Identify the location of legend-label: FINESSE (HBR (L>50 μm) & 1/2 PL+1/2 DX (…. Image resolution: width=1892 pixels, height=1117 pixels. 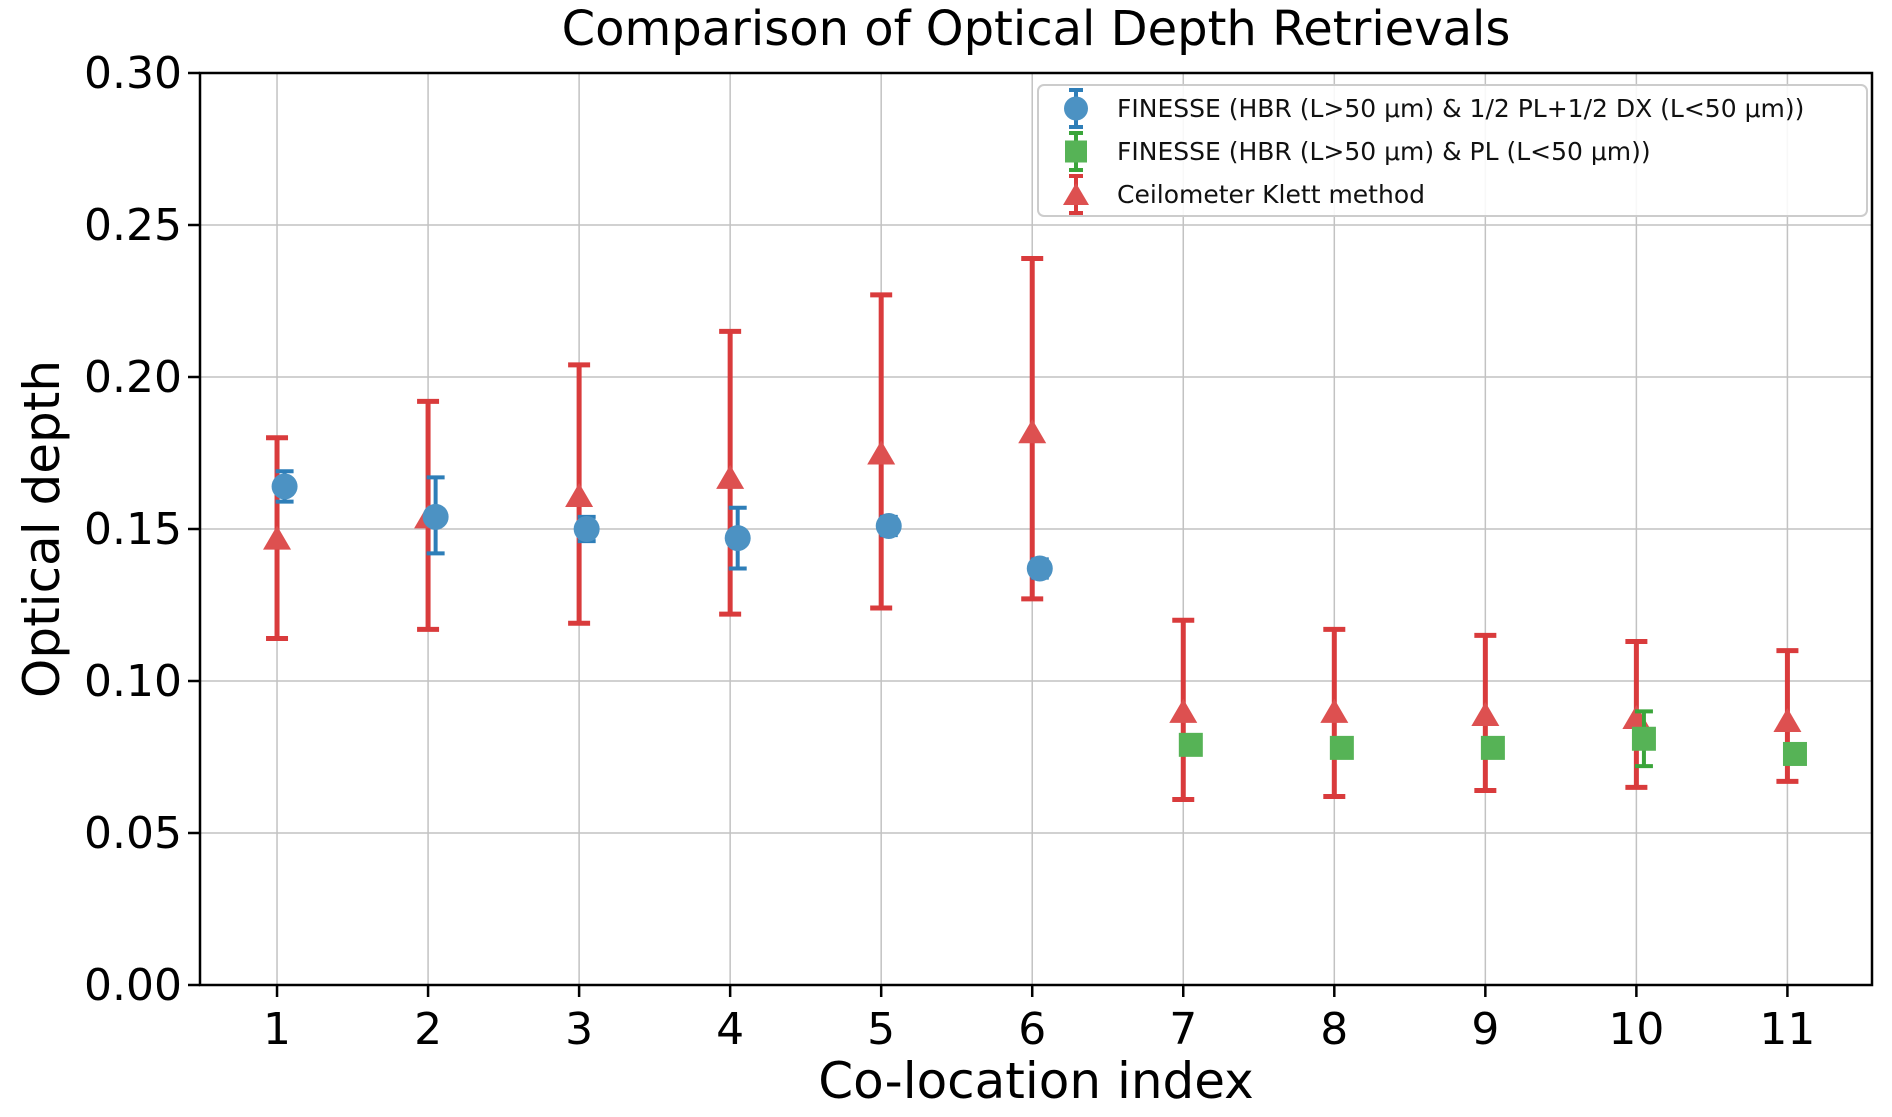
(1461, 108).